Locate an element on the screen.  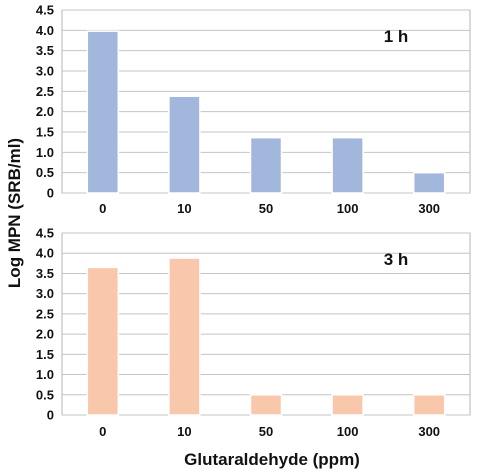
panel-label: 3 h is located at coordinates (396, 259).